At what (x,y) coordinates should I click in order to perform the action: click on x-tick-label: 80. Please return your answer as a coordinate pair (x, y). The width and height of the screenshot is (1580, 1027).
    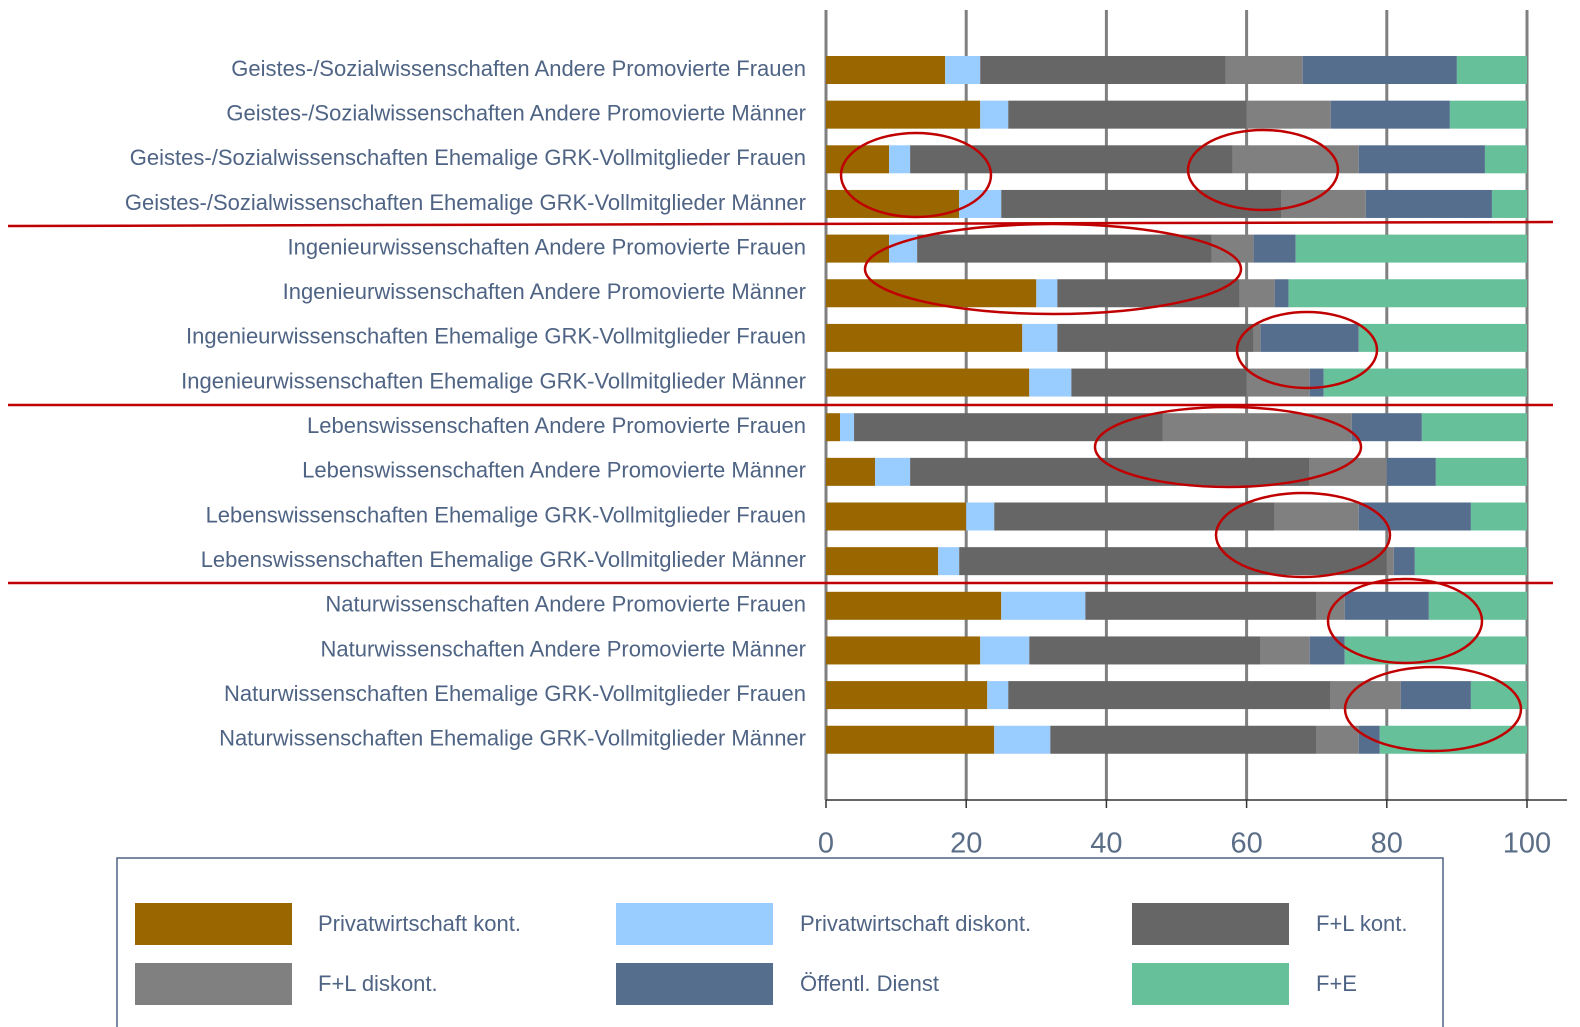
    Looking at the image, I should click on (1387, 844).